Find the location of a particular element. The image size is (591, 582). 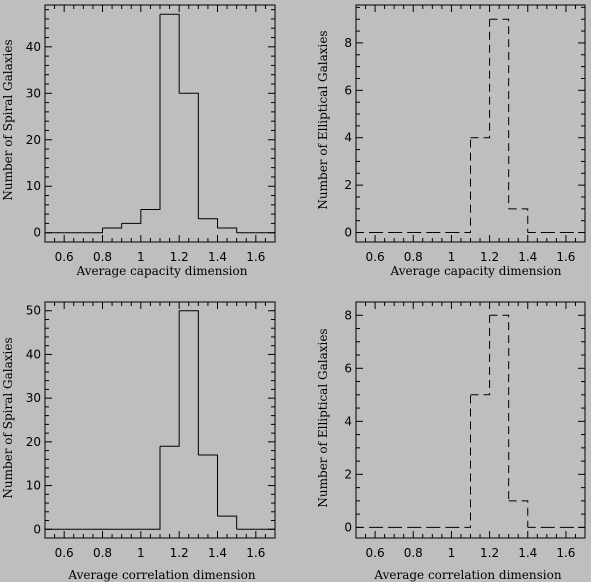

y-tick-label: 50 is located at coordinates (33, 311).